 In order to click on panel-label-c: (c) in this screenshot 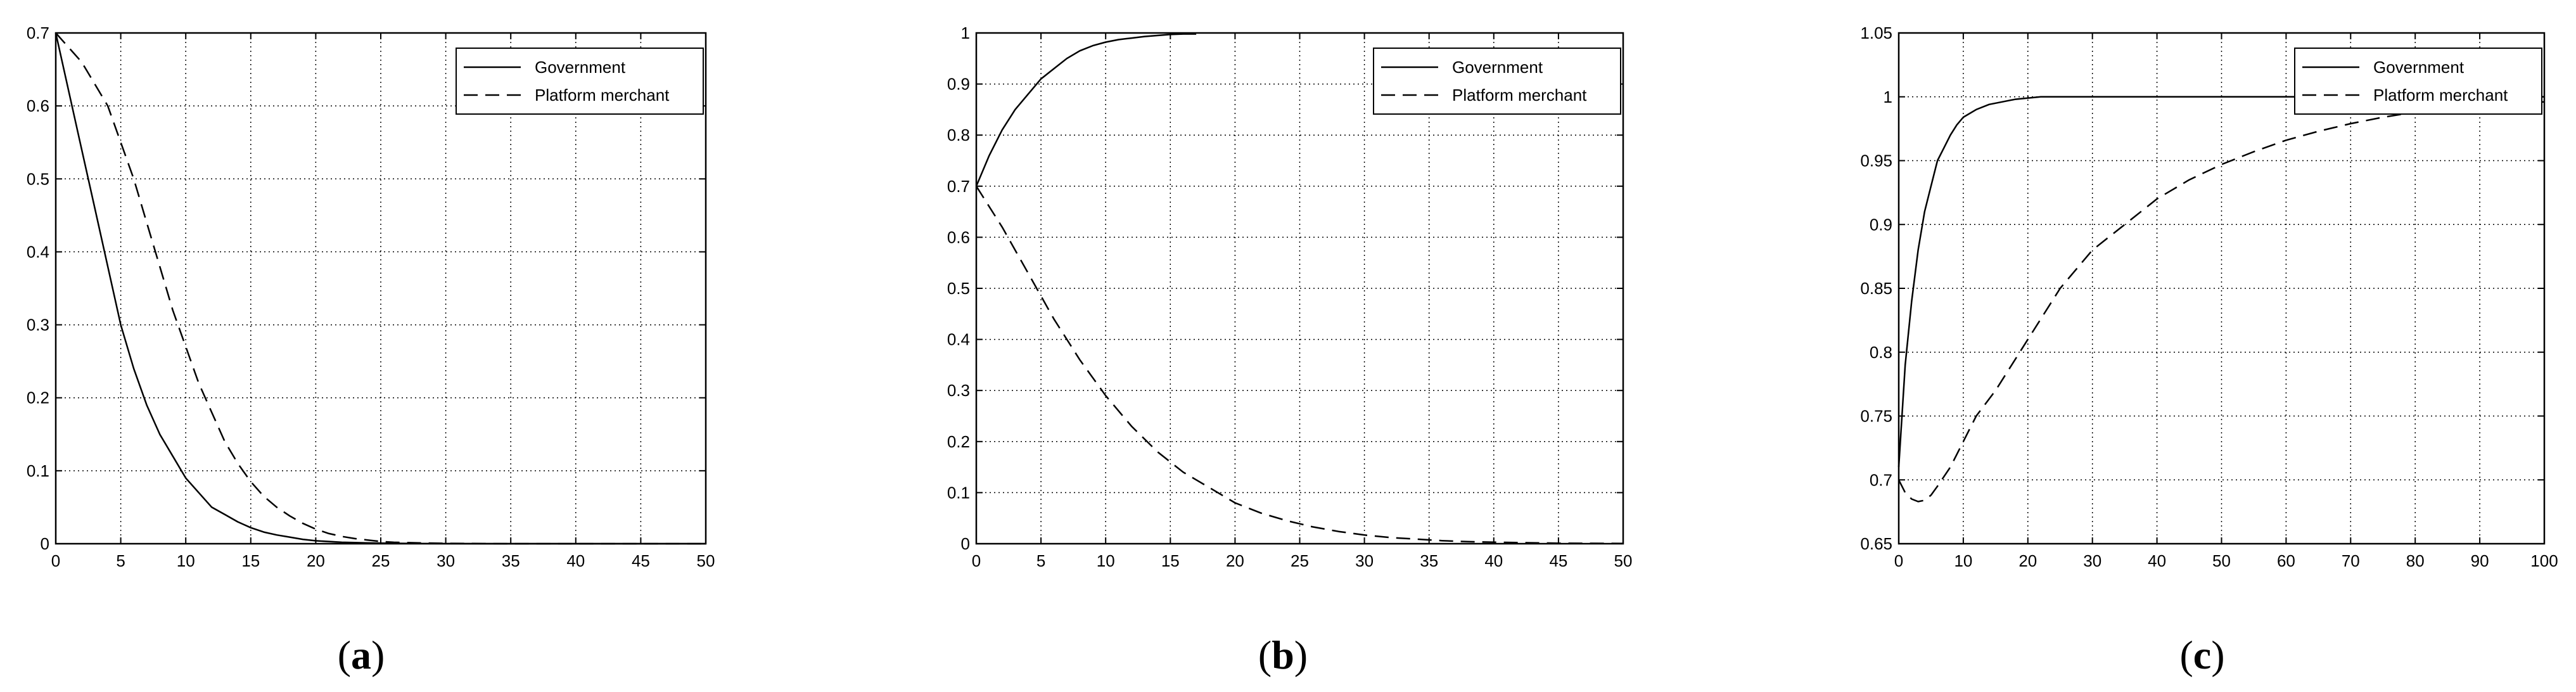, I will do `click(2201, 654)`.